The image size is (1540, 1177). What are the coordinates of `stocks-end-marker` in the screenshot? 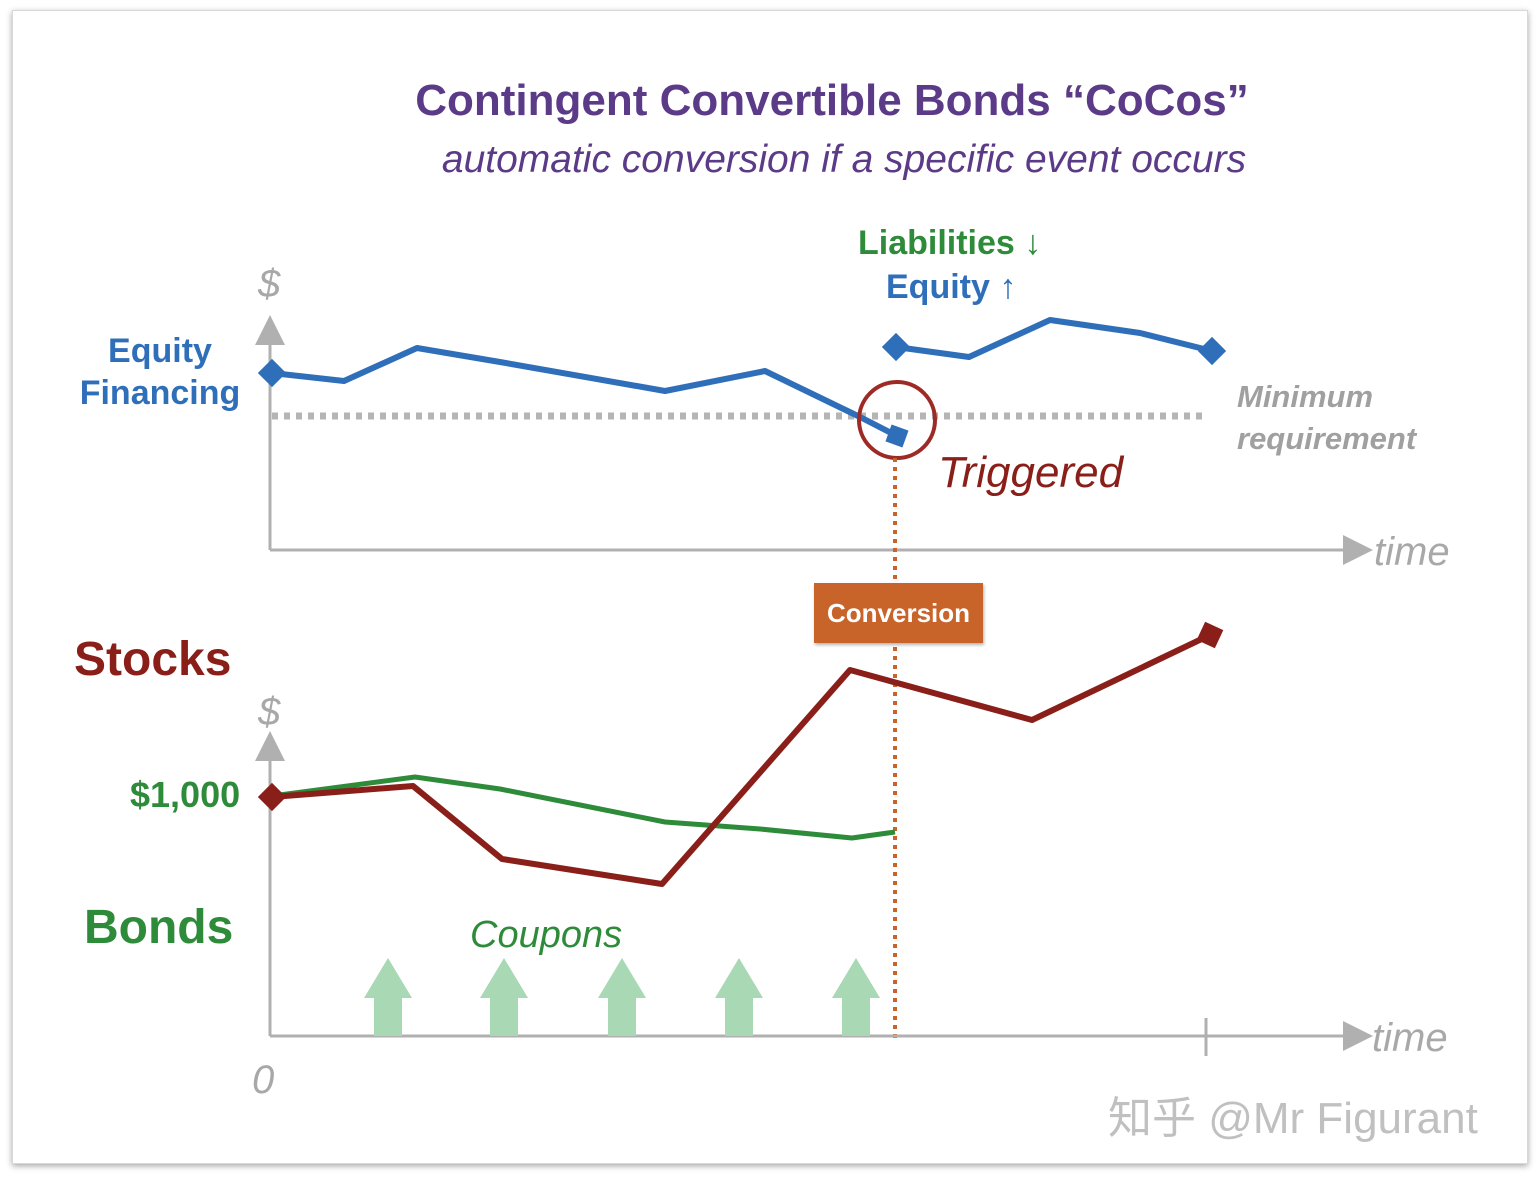 It's located at (1210, 635).